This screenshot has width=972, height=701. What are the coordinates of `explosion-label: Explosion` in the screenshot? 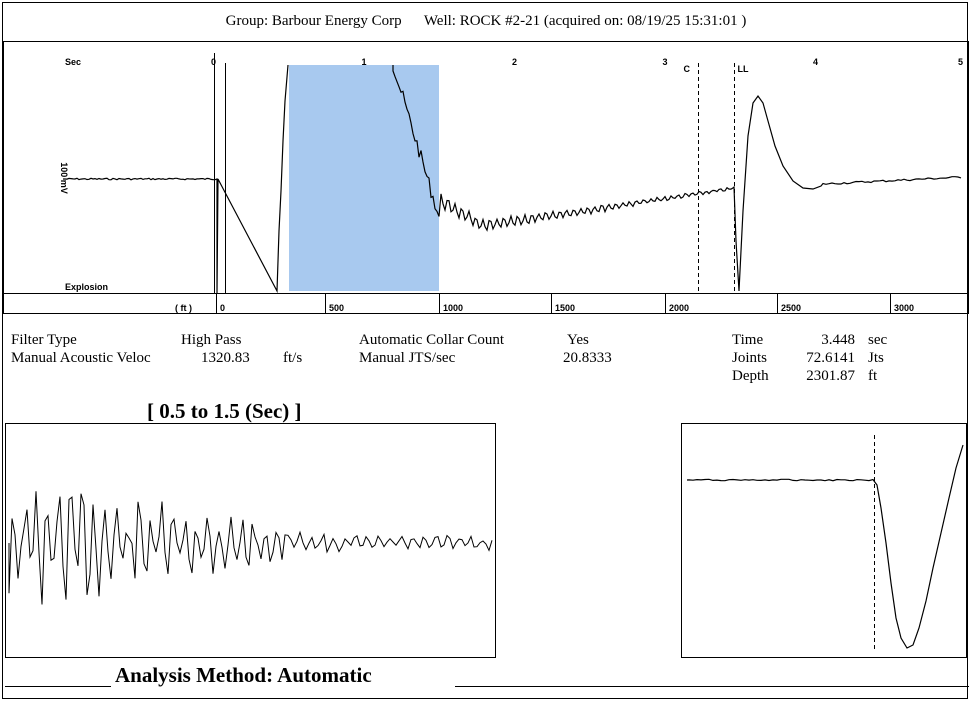 It's located at (86, 287).